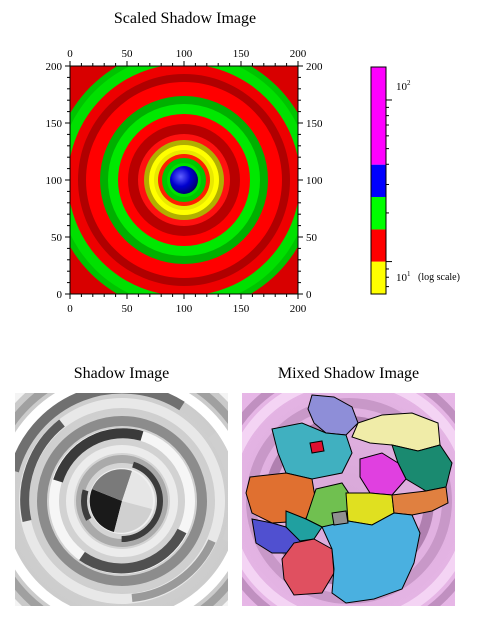 This screenshot has height=621, width=478. I want to click on y-tick-label-left: 100, so click(54, 181).